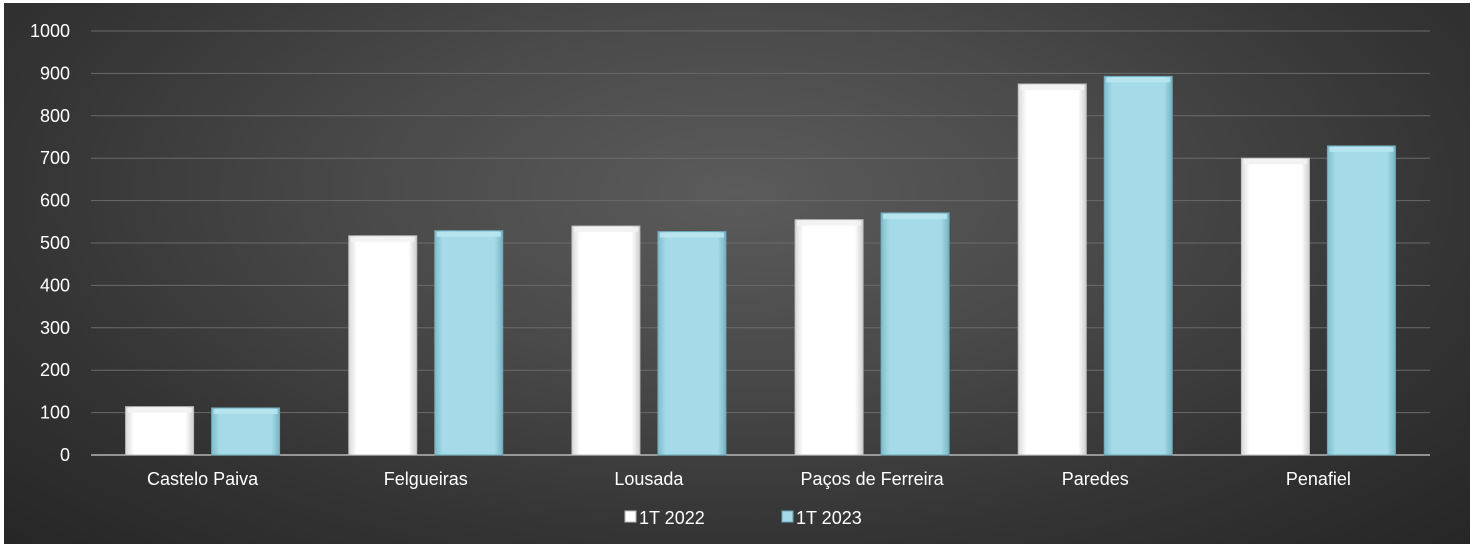 The width and height of the screenshot is (1473, 547). Describe the element at coordinates (55, 116) in the screenshot. I see `y-tick-label: 800` at that location.